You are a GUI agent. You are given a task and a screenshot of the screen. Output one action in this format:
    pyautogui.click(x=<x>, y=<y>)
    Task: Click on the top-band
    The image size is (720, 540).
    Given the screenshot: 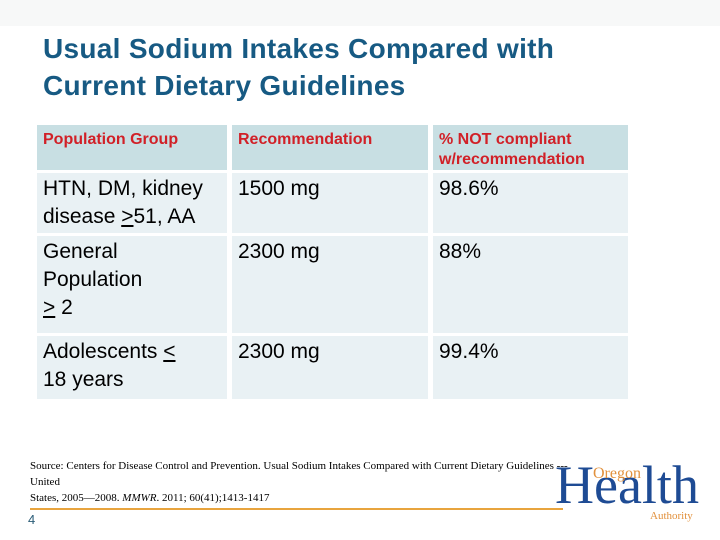 What is the action you would take?
    pyautogui.click(x=360, y=13)
    